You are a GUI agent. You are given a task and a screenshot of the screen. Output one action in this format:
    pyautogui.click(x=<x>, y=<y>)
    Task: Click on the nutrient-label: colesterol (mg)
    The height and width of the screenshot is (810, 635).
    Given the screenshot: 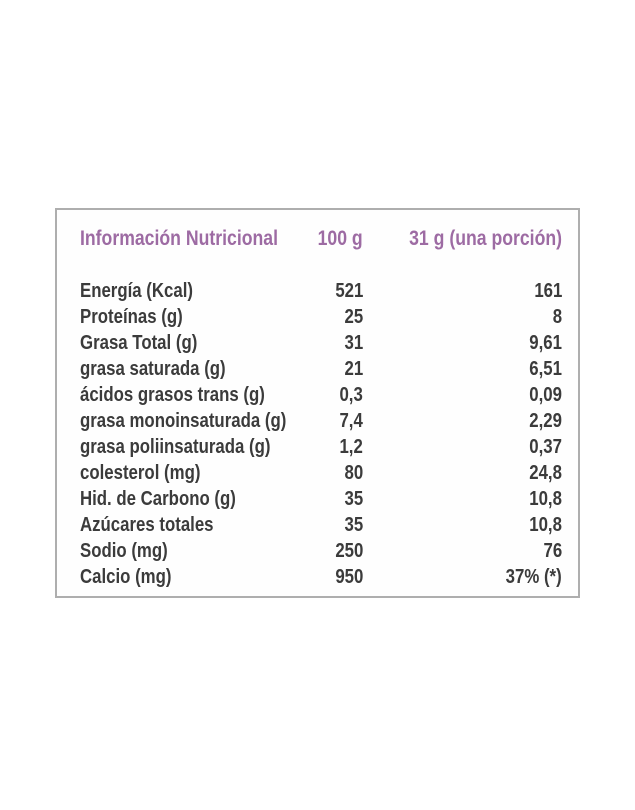 What is the action you would take?
    pyautogui.click(x=140, y=473)
    